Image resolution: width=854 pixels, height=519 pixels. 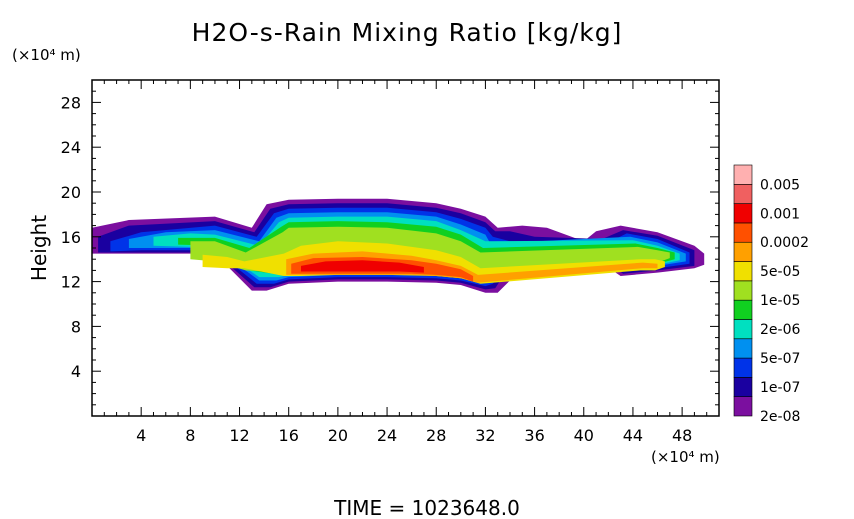 I want to click on x-unit-label: (×10⁴ m), so click(x=685, y=457).